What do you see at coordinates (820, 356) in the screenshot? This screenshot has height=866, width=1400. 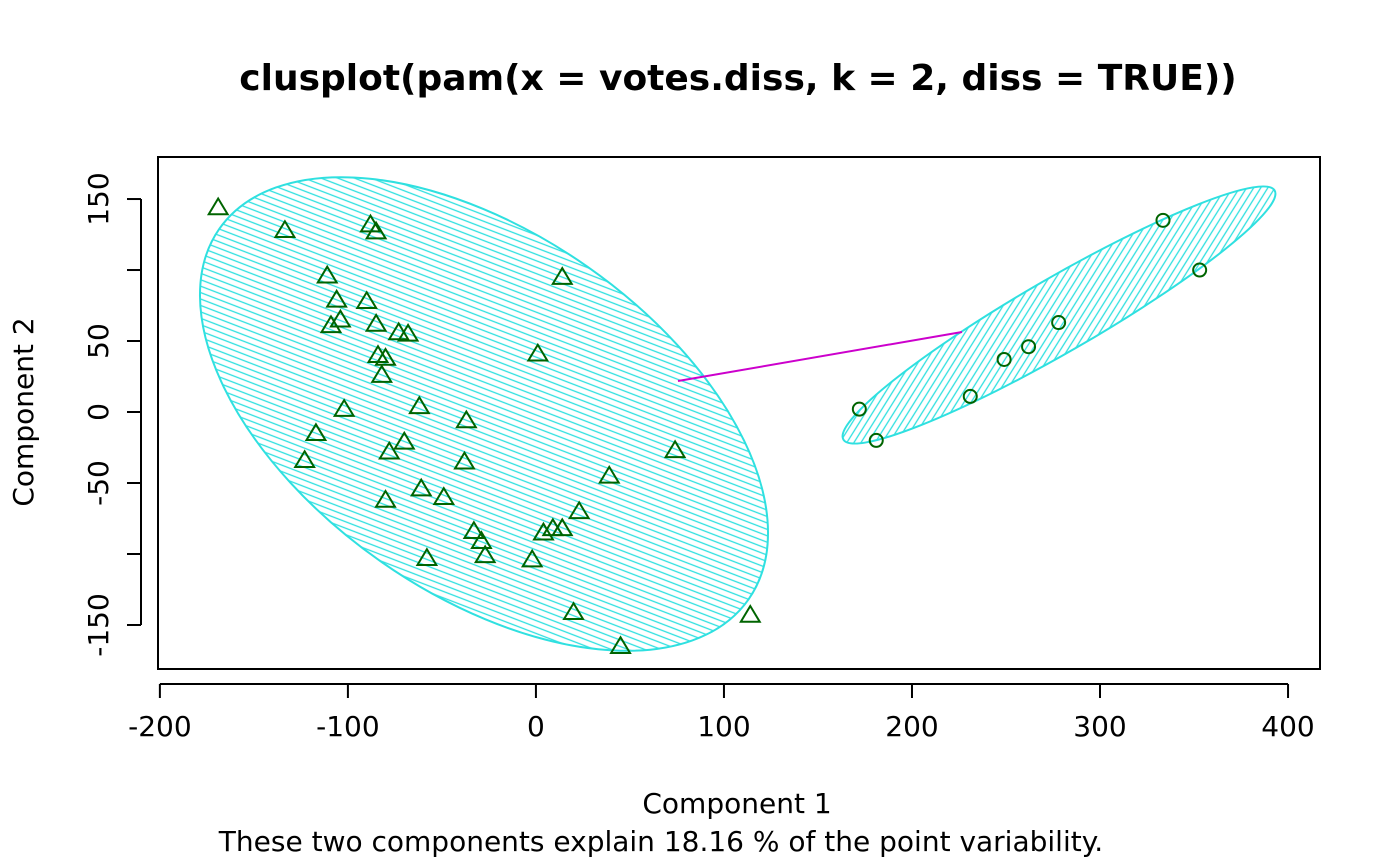 I see `cluster-distance-line` at bounding box center [820, 356].